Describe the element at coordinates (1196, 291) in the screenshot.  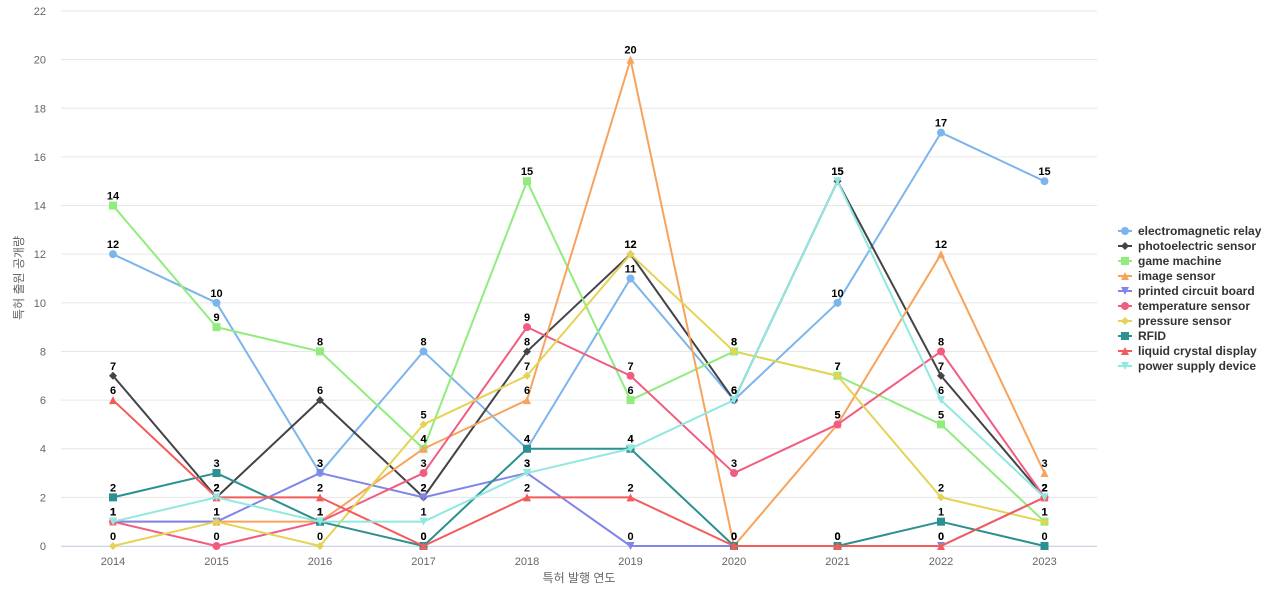
I see `legend-label: printed circuit board` at that location.